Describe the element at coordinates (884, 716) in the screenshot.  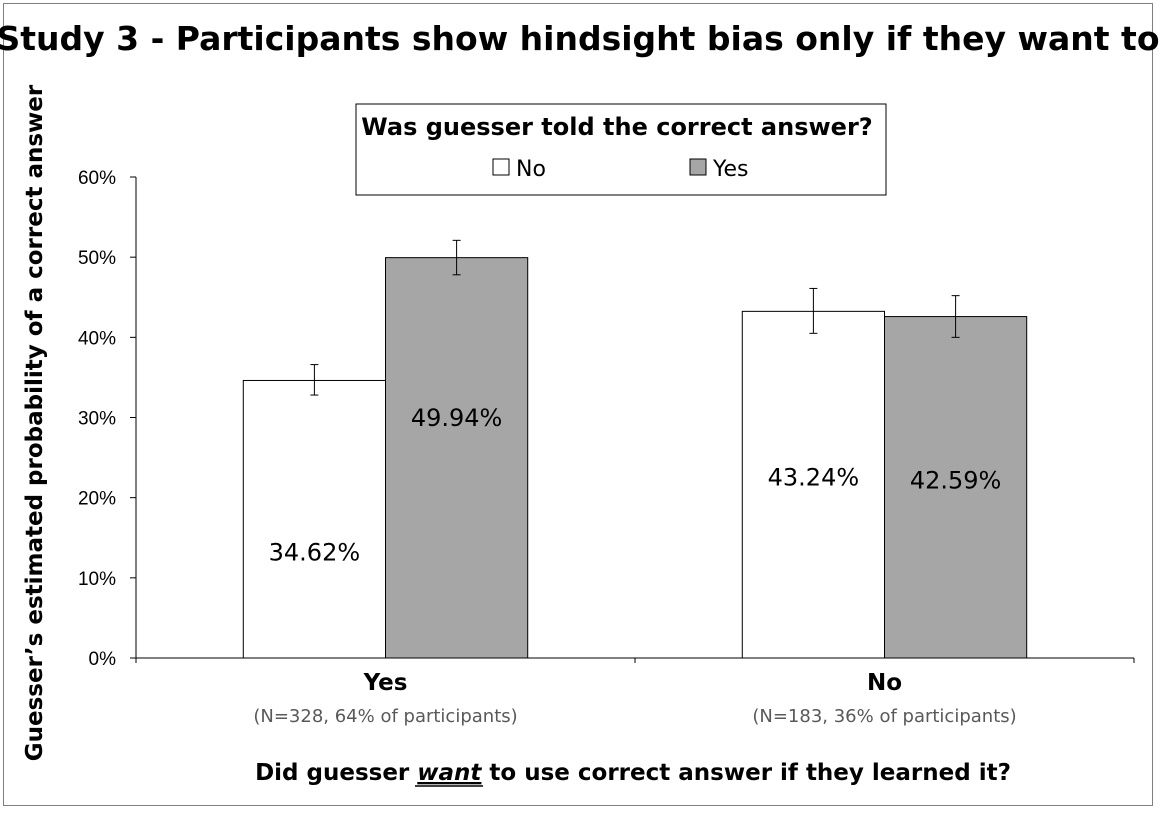
I see `category-subtitle: (N=183, 36% of participants)` at that location.